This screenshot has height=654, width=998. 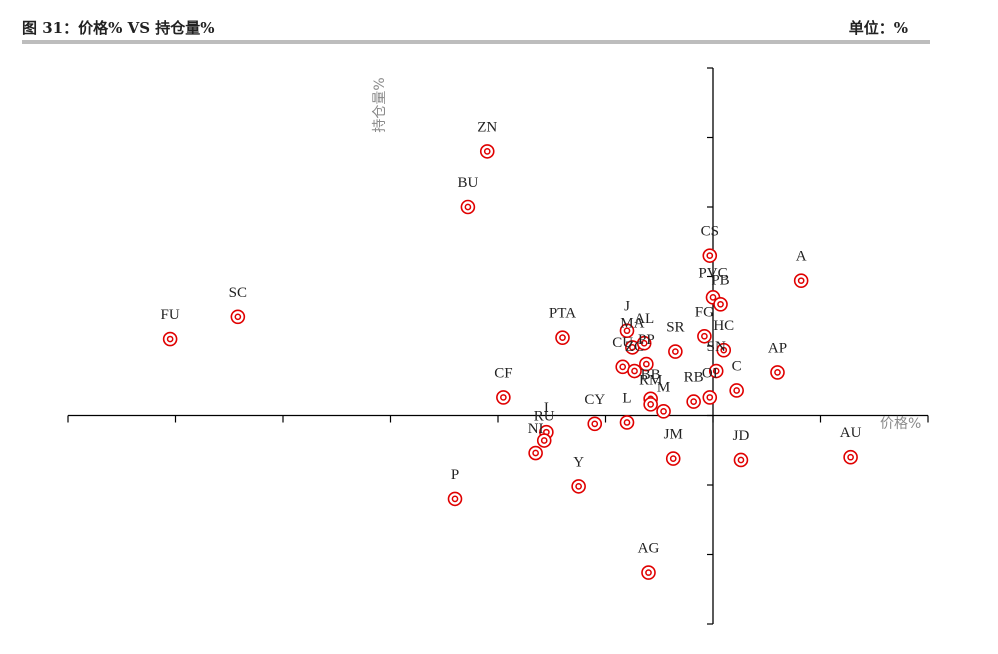 What do you see at coordinates (723, 326) in the screenshot?
I see `point-label: HC` at bounding box center [723, 326].